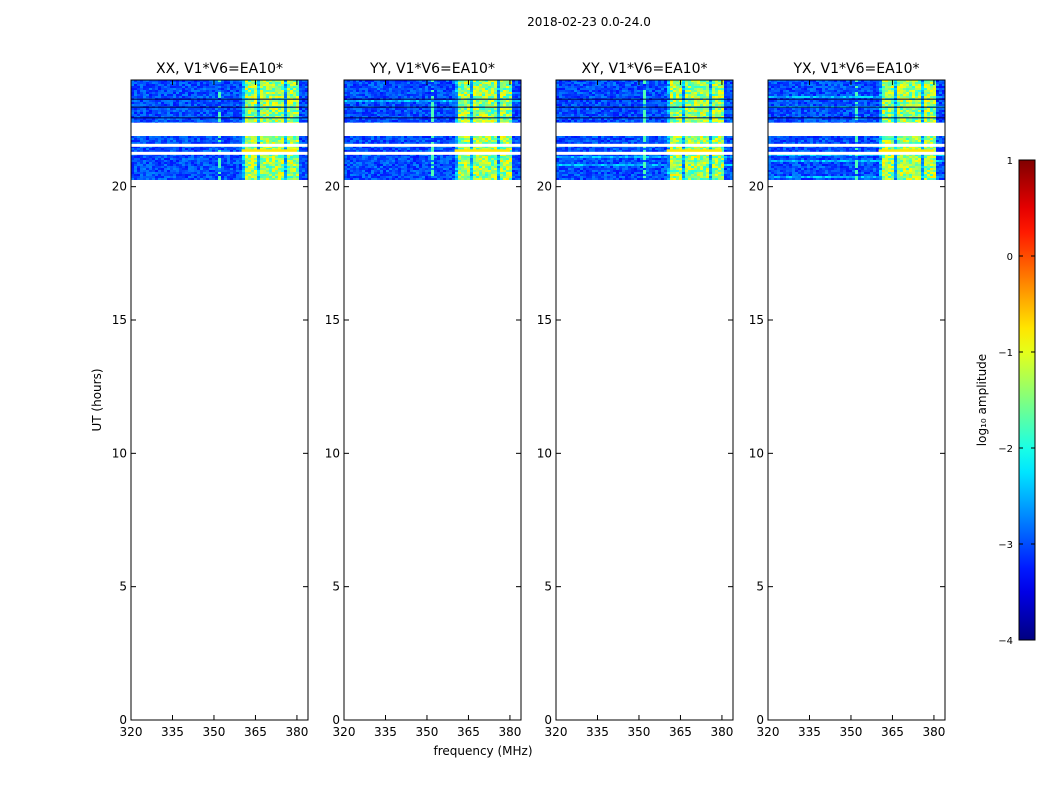 This screenshot has width=1050, height=800. What do you see at coordinates (123, 720) in the screenshot?
I see `y-tick-label: 0` at bounding box center [123, 720].